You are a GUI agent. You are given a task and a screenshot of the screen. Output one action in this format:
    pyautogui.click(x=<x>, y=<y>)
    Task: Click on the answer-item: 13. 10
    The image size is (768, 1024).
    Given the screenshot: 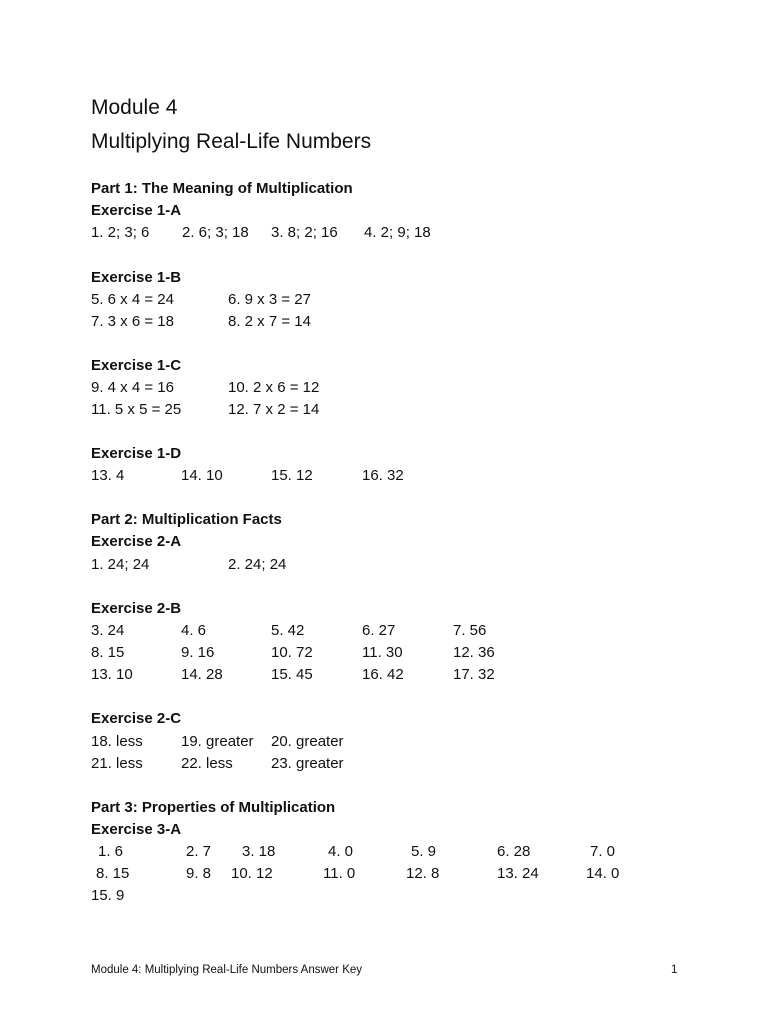 What is the action you would take?
    pyautogui.click(x=112, y=674)
    